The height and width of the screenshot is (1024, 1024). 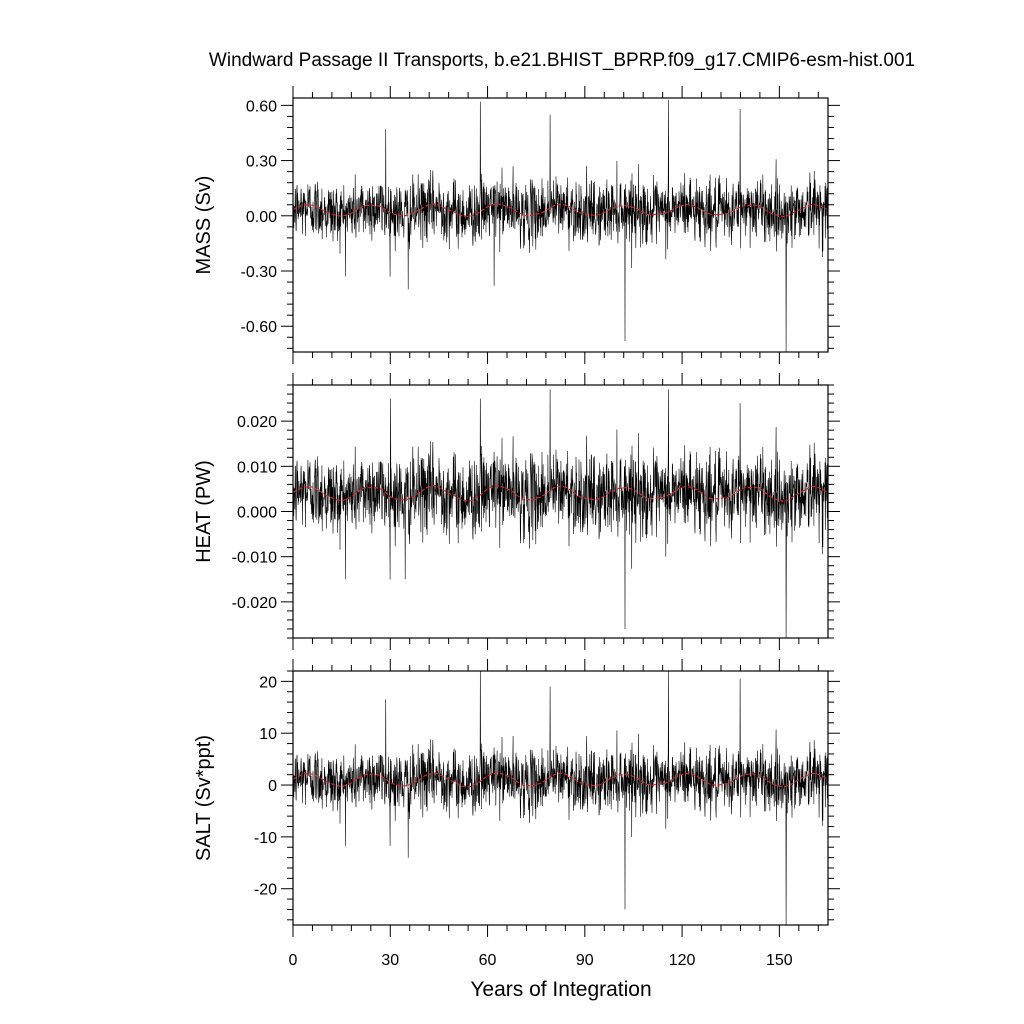 What do you see at coordinates (261, 217) in the screenshot?
I see `mass-ytick-label: 0.00` at bounding box center [261, 217].